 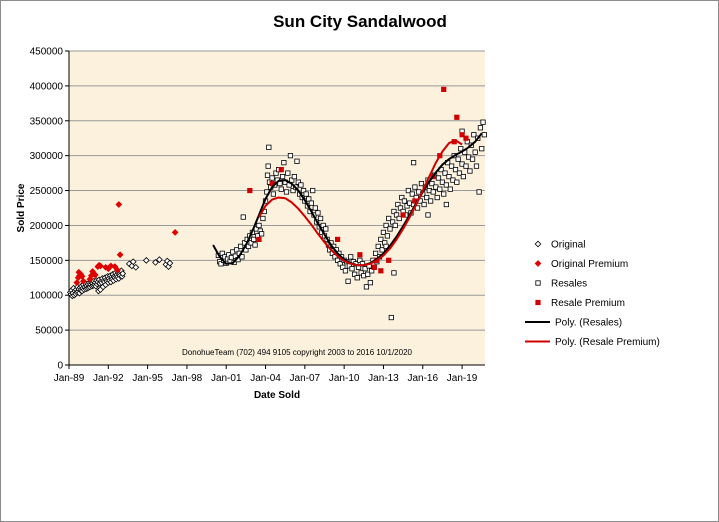 What do you see at coordinates (588, 323) in the screenshot?
I see `legend-label: Poly. (Resales)` at bounding box center [588, 323].